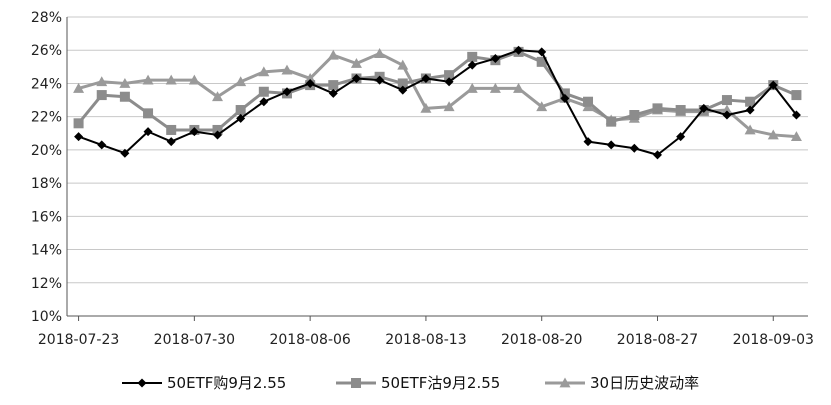 The width and height of the screenshot is (831, 405). I want to click on legend-item: 50ETF沽9月2.55, so click(418, 383).